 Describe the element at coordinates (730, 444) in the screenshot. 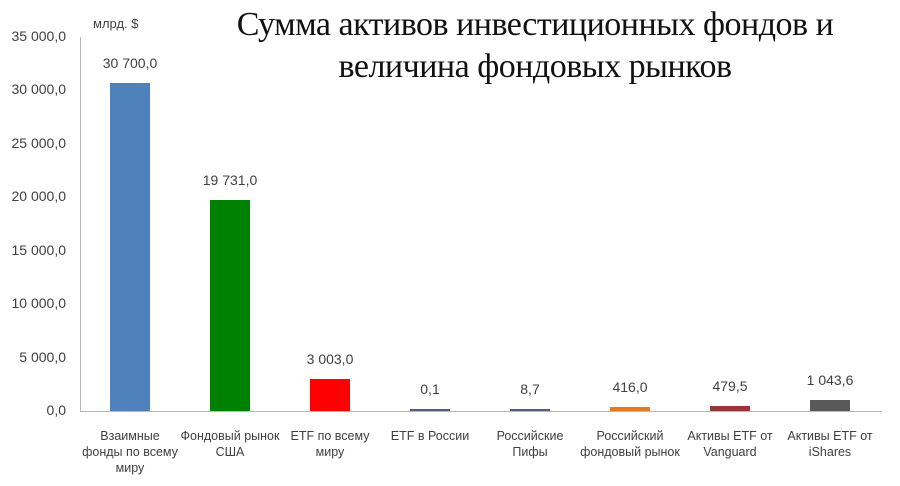

I see `x-category-label: Активы ETF от Vanguard` at that location.